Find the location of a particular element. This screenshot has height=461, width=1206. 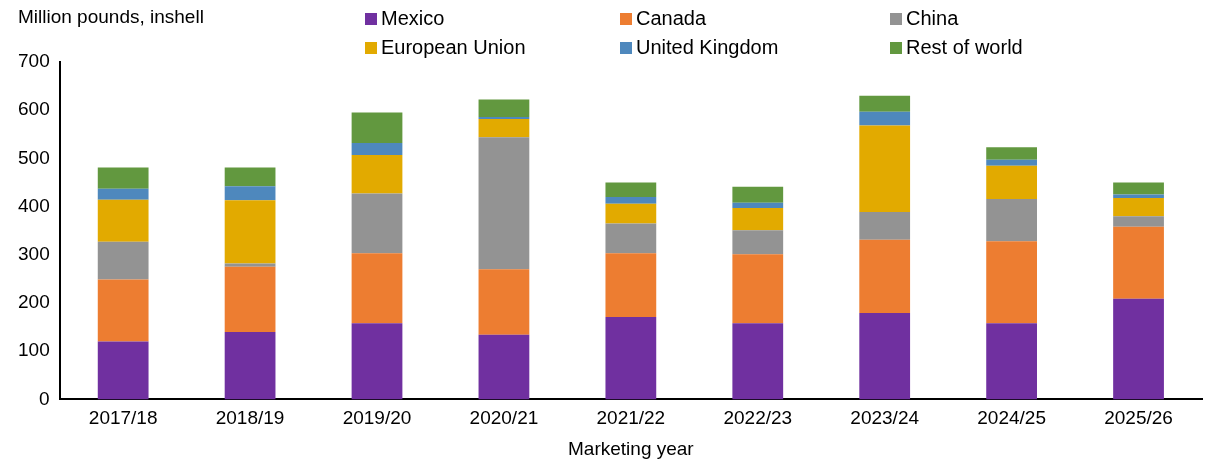

y-tick-label: 500 is located at coordinates (34, 157).